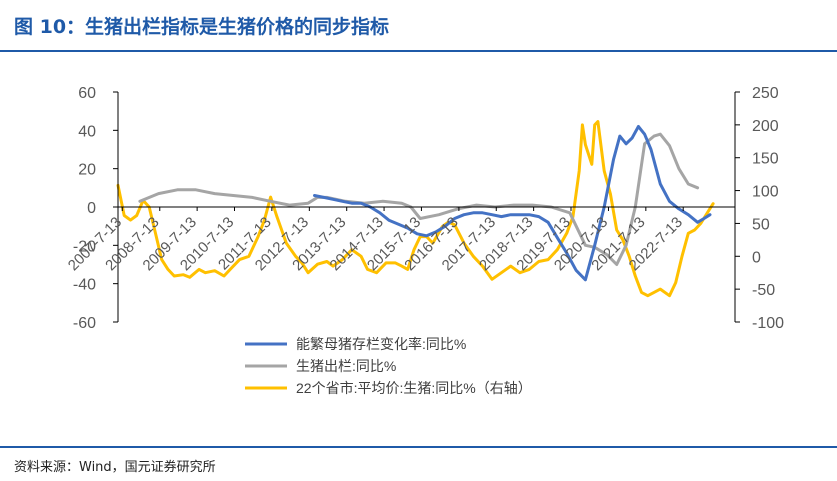  What do you see at coordinates (87, 170) in the screenshot?
I see `left-axis-tick-label: 20` at bounding box center [87, 170].